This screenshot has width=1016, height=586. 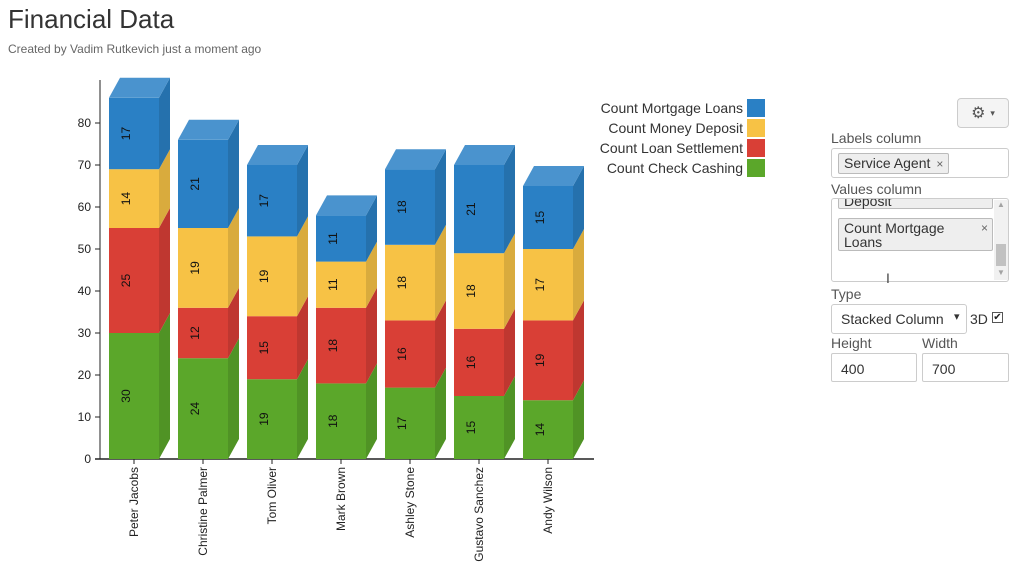 I want to click on width-input: 700, so click(x=965, y=367).